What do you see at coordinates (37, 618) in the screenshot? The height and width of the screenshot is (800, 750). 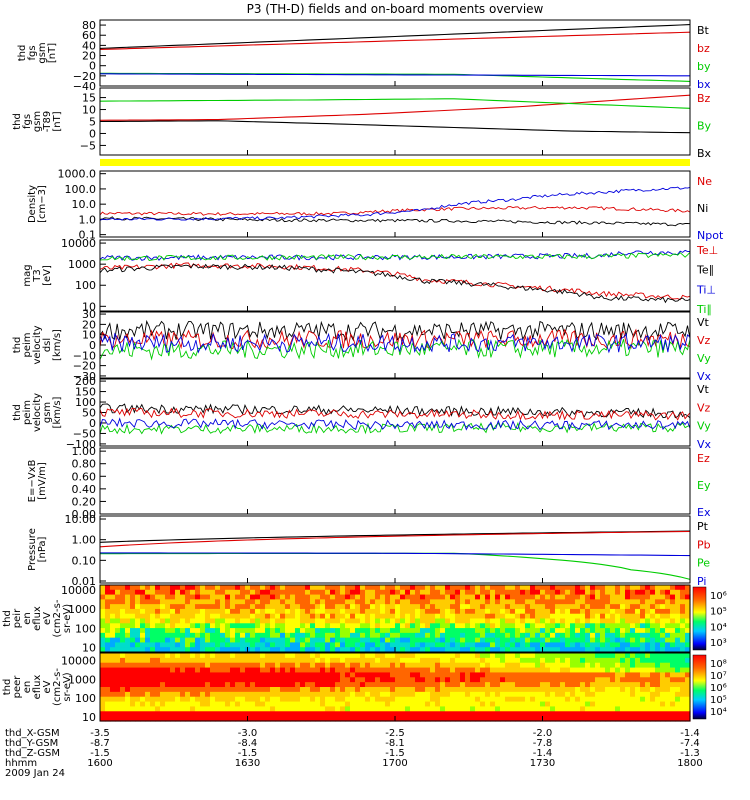 I see `y-axis-label: thdpeirenefluxeV(cm2-s-sr-eV)` at bounding box center [37, 618].